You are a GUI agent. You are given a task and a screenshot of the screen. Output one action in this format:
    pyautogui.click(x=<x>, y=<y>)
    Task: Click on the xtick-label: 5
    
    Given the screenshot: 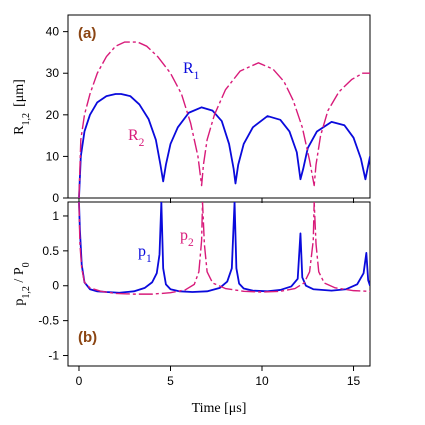 What is the action you would take?
    pyautogui.click(x=170, y=381)
    